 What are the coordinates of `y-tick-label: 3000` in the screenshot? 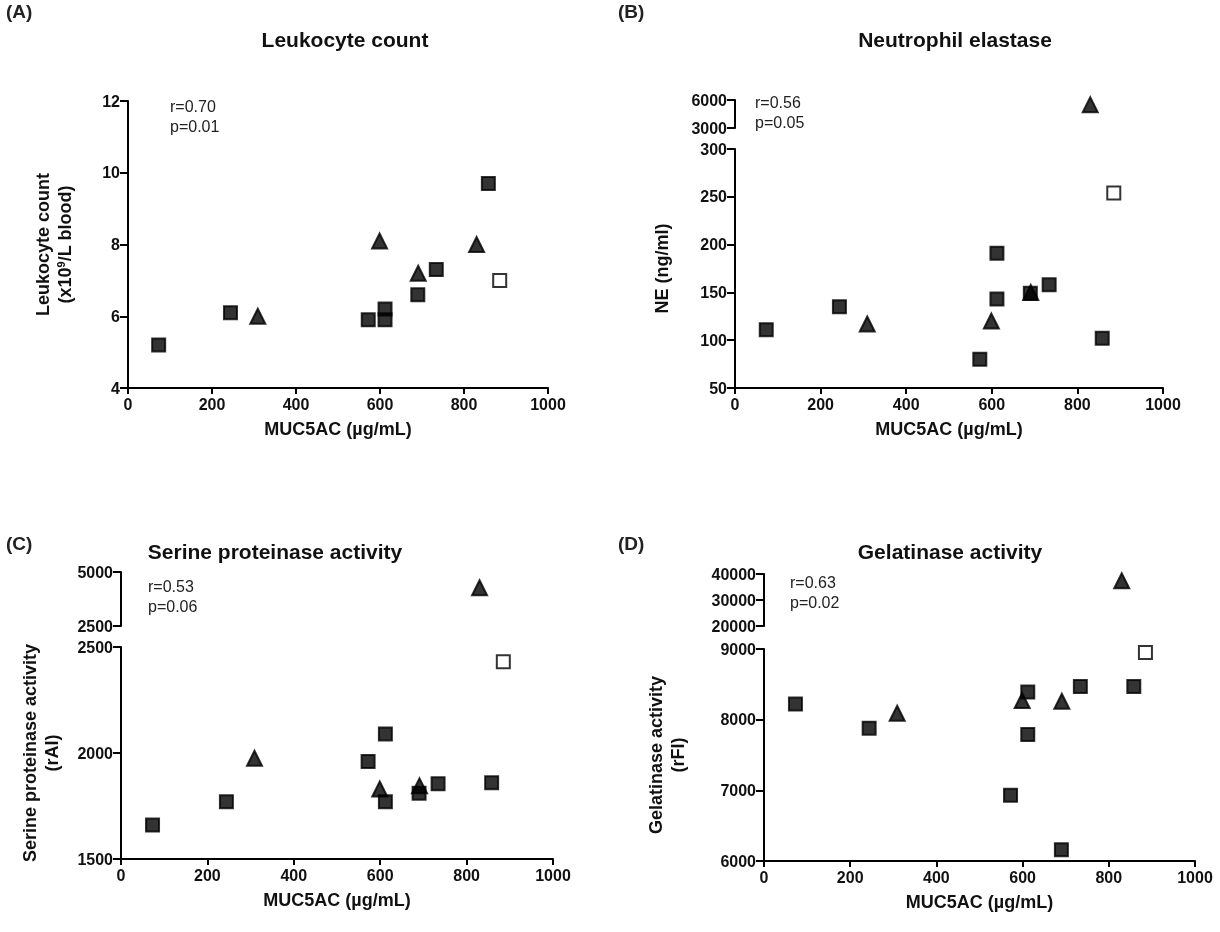 It's located at (709, 128).